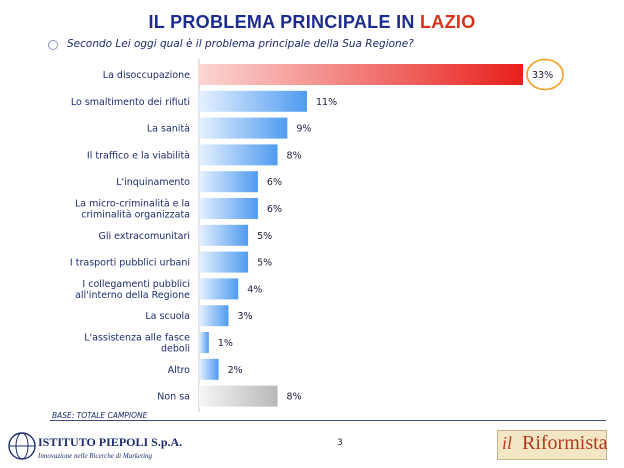 This screenshot has width=624, height=468. Describe the element at coordinates (264, 236) in the screenshot. I see `value-label-6: 5%` at that location.